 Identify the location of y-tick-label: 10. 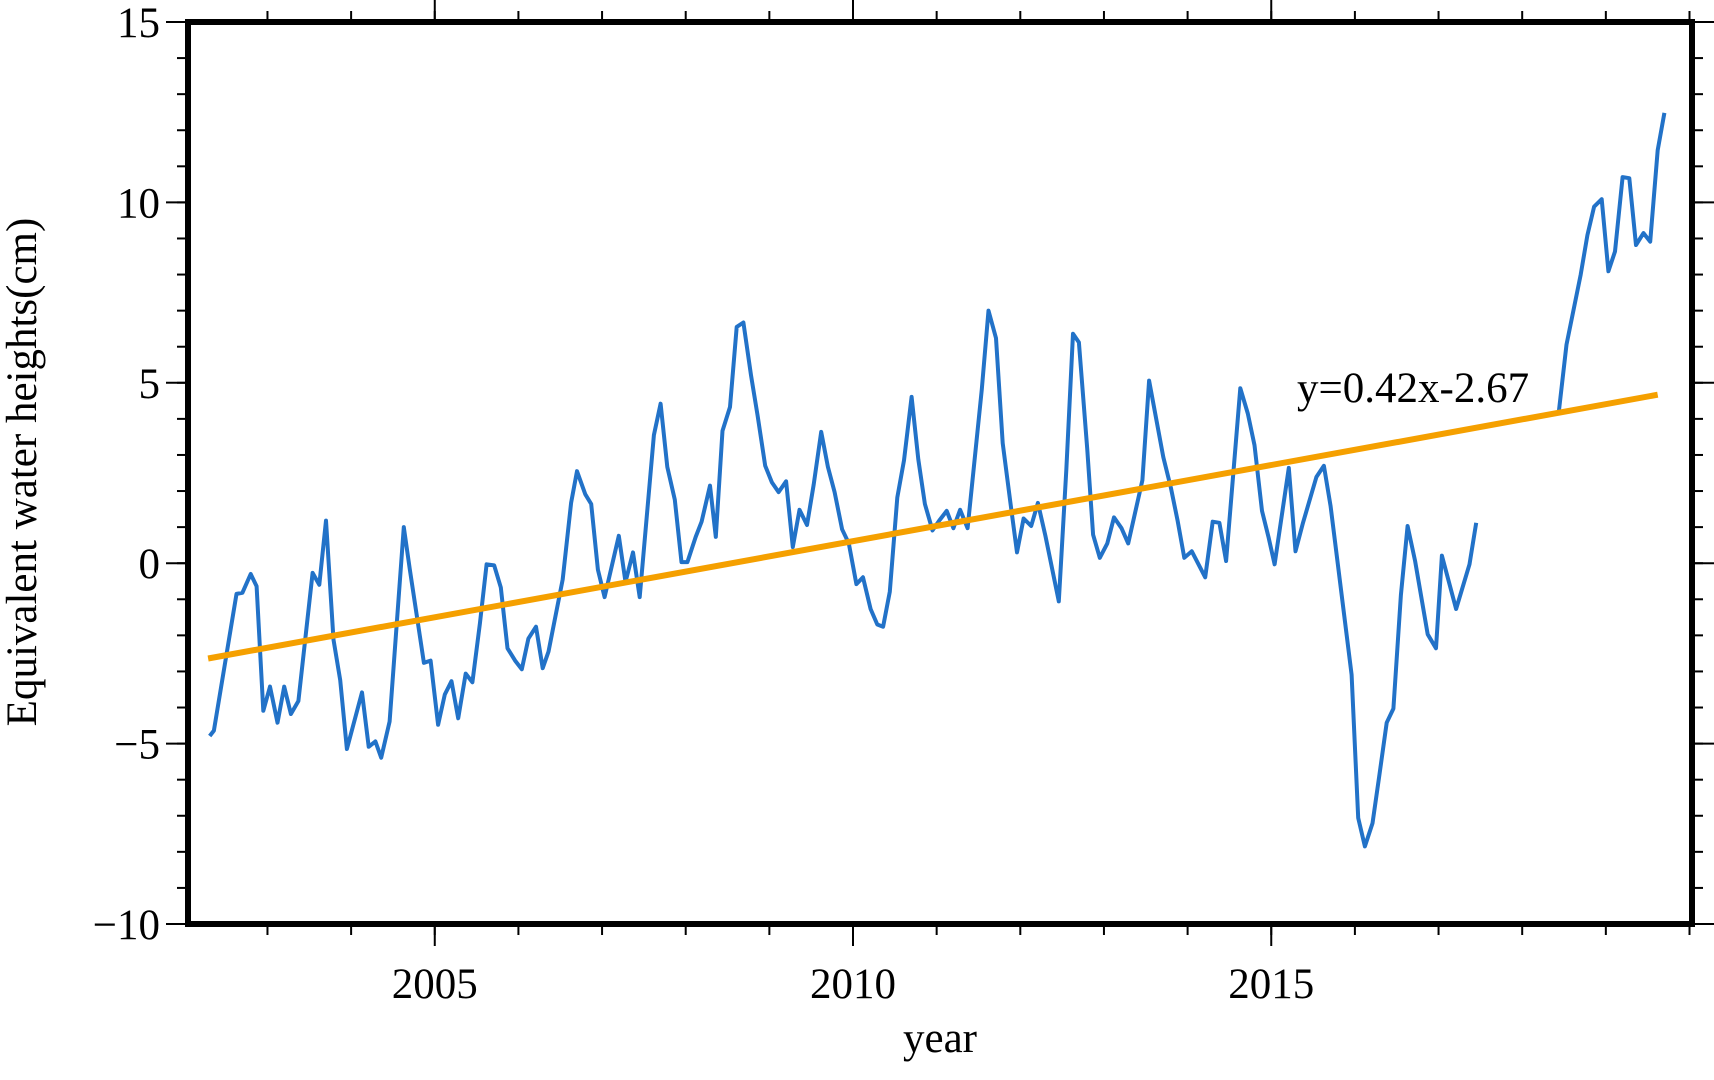
(138, 203).